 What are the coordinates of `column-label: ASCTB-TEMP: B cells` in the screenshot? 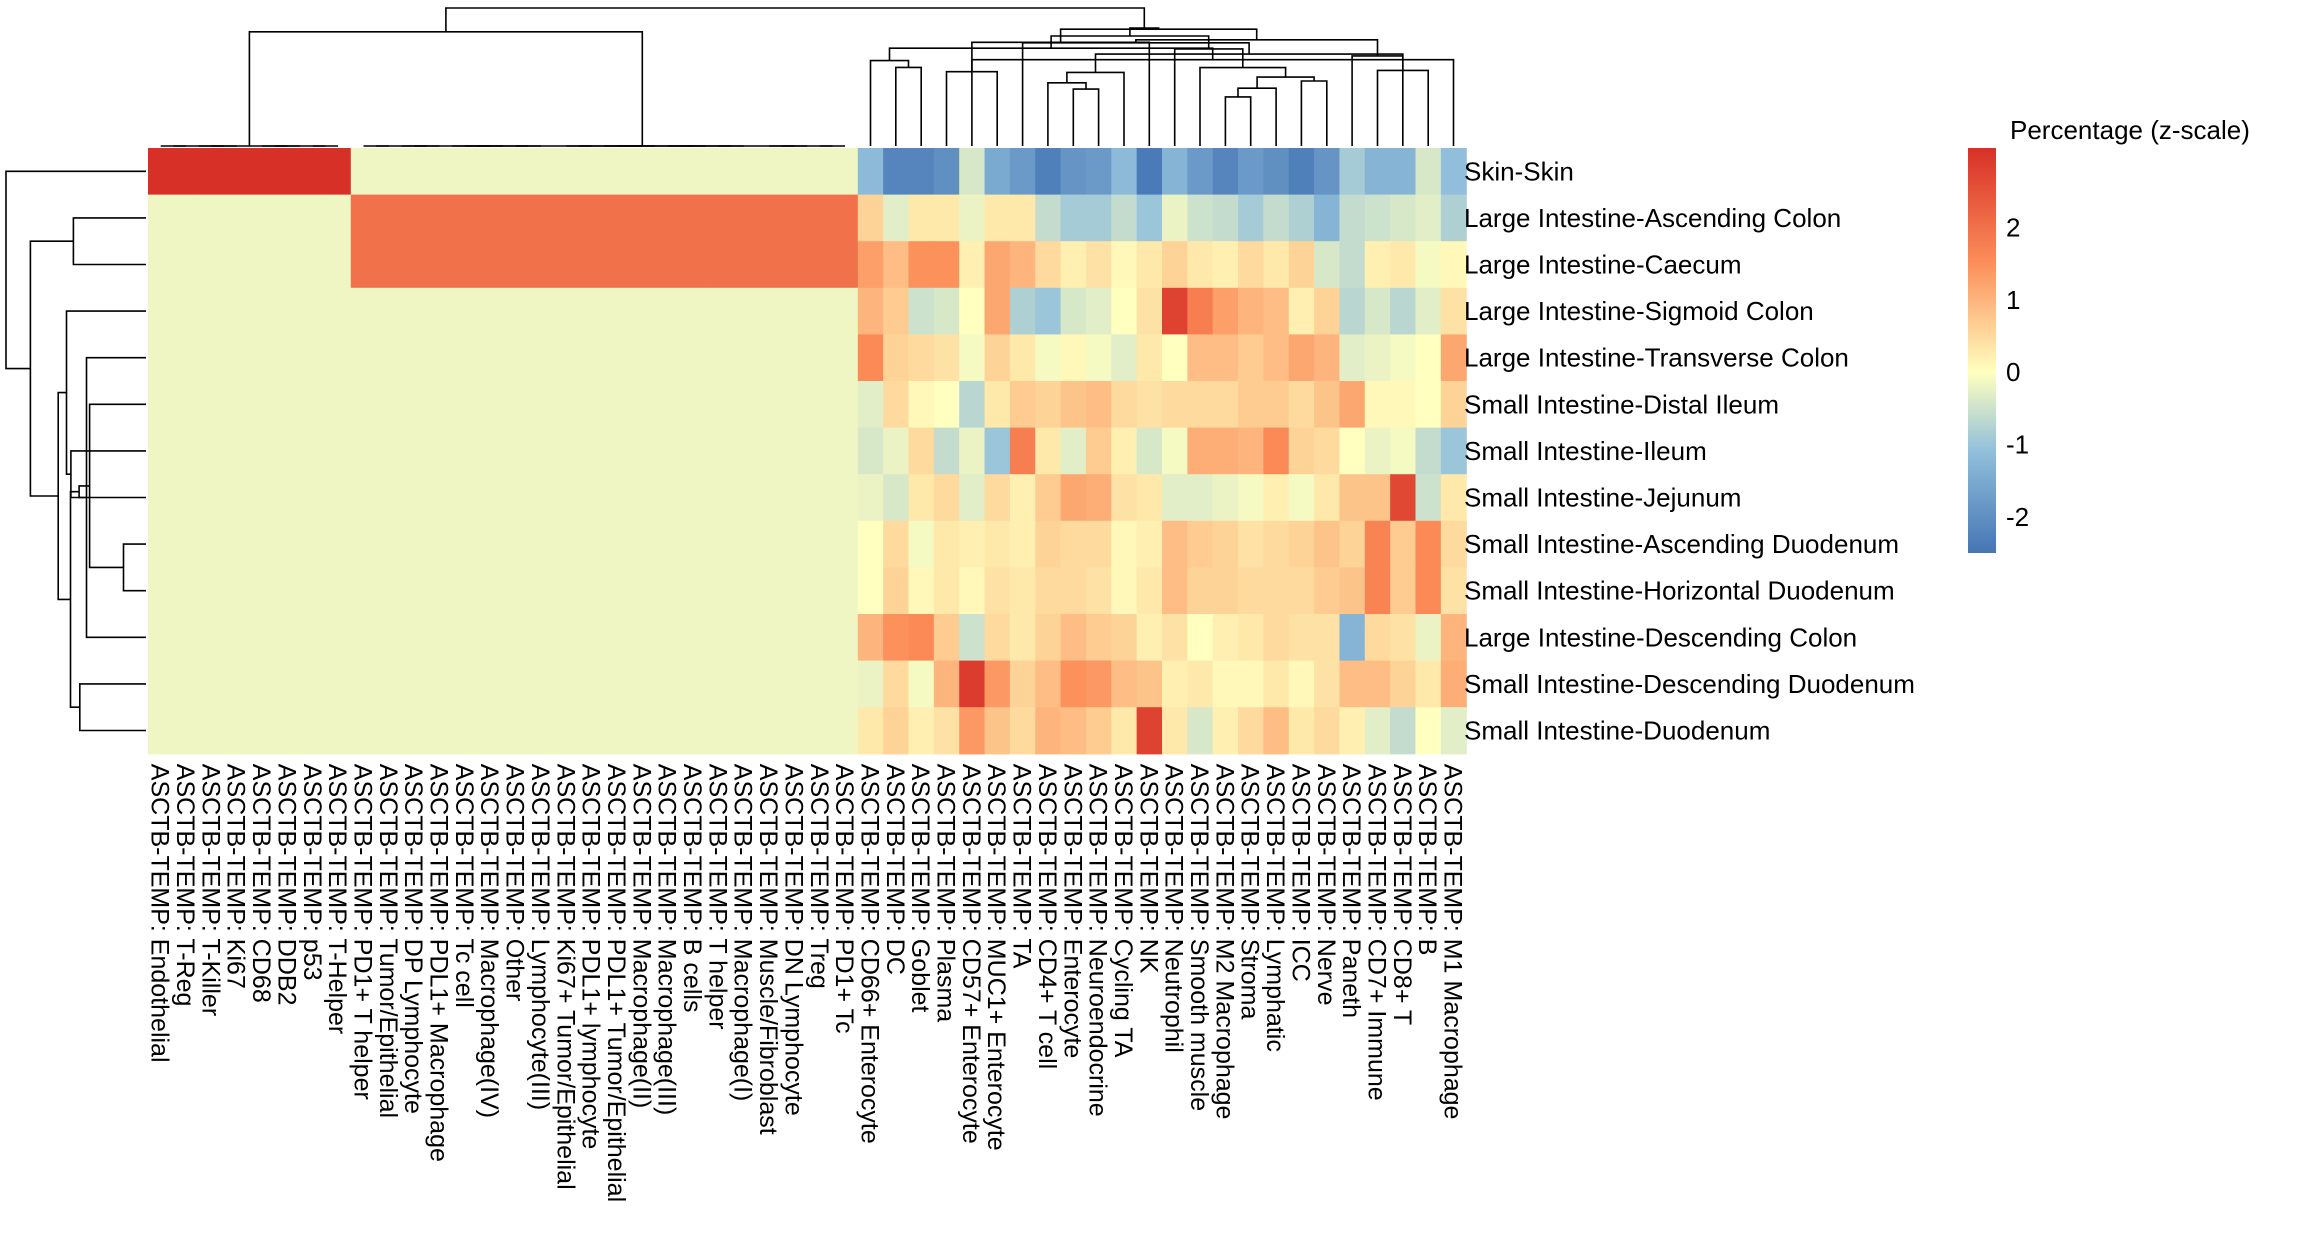 It's located at (692, 888).